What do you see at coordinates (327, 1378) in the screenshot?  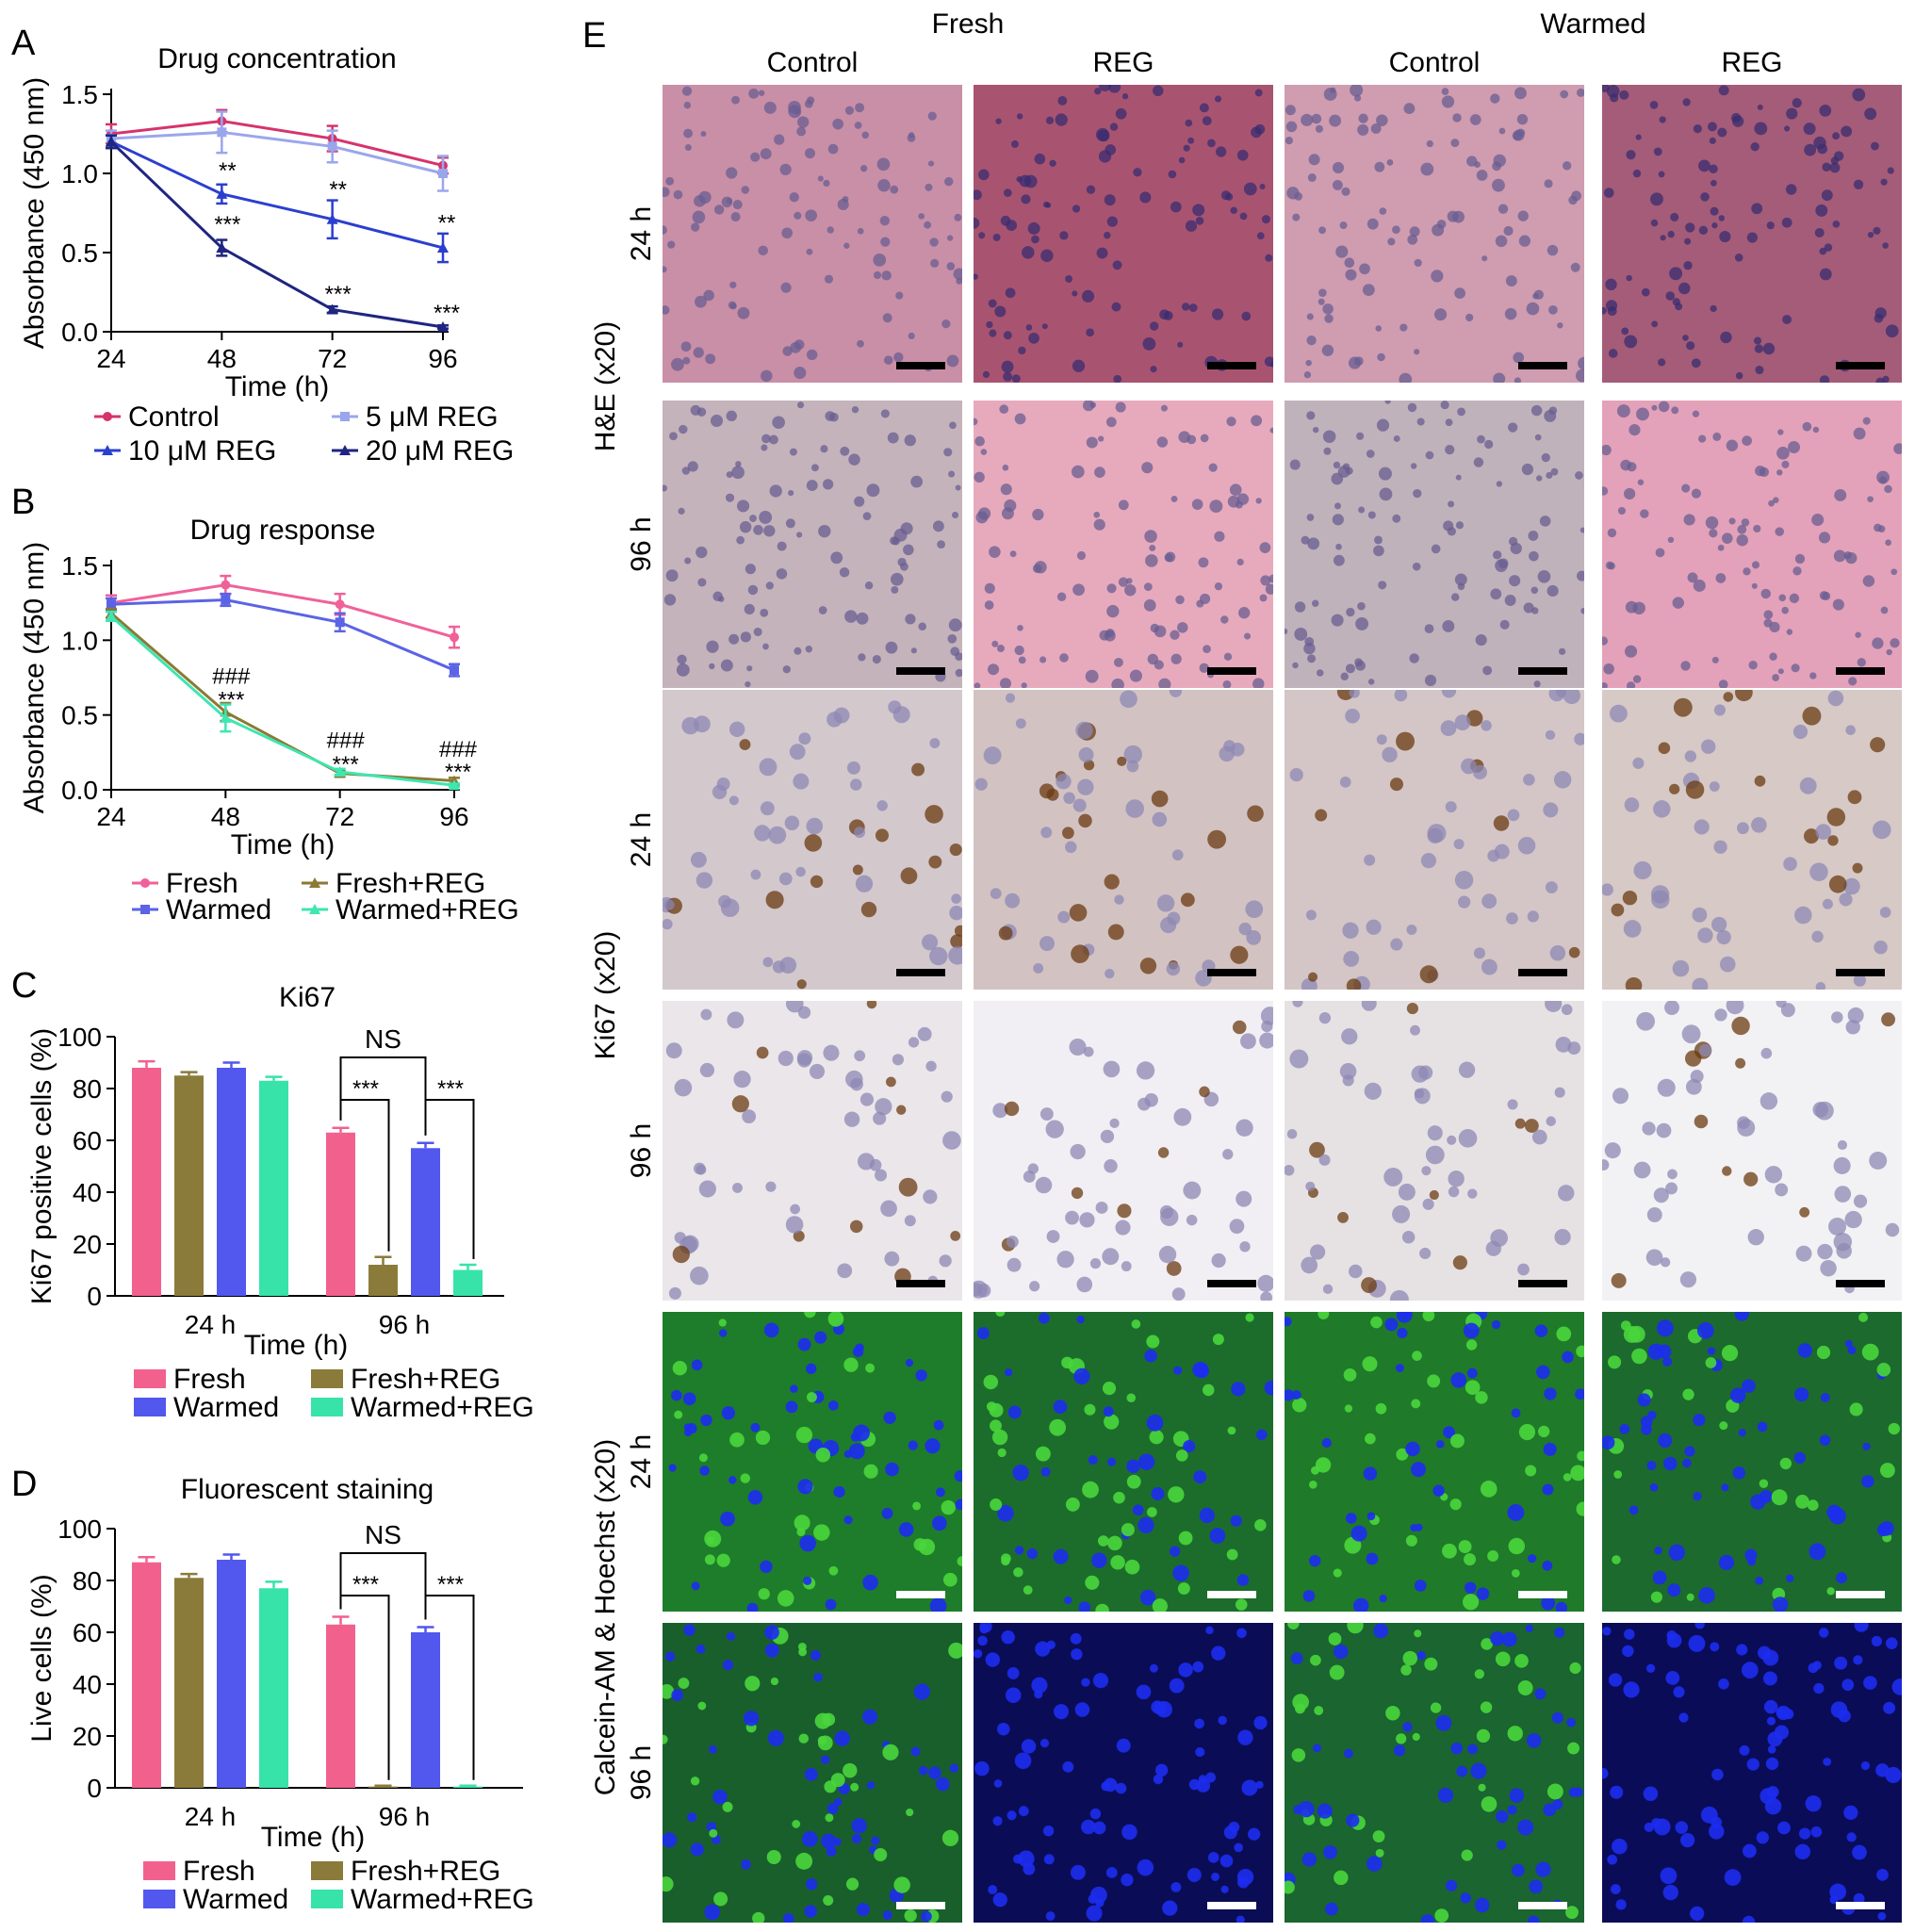 I see `legend-swatch` at bounding box center [327, 1378].